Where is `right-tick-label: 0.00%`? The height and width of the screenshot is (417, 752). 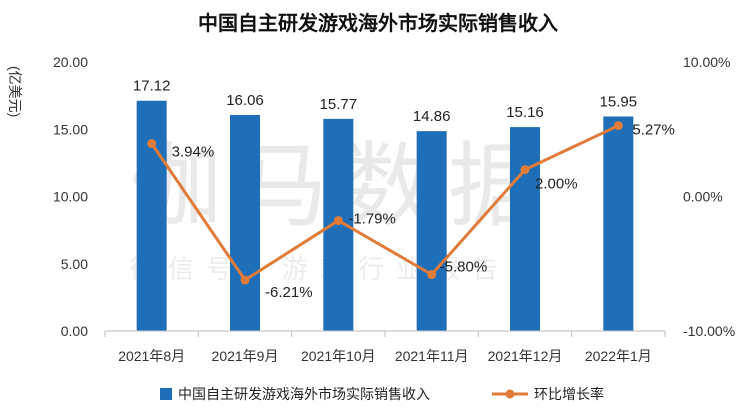
right-tick-label: 0.00% is located at coordinates (703, 197).